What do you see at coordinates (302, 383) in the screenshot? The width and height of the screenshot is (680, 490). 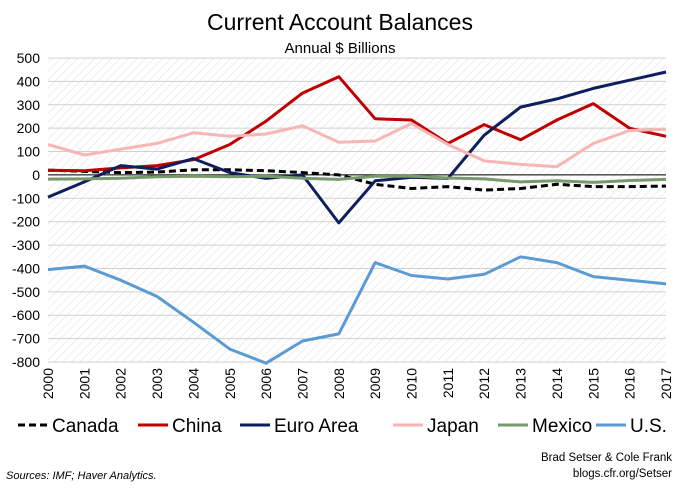 I see `x-tick-label: 2007` at bounding box center [302, 383].